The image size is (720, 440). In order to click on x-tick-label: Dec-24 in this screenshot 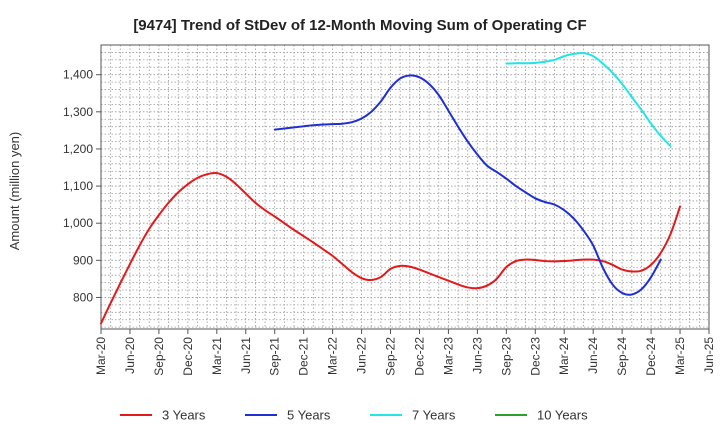, I will do `click(651, 356)`.